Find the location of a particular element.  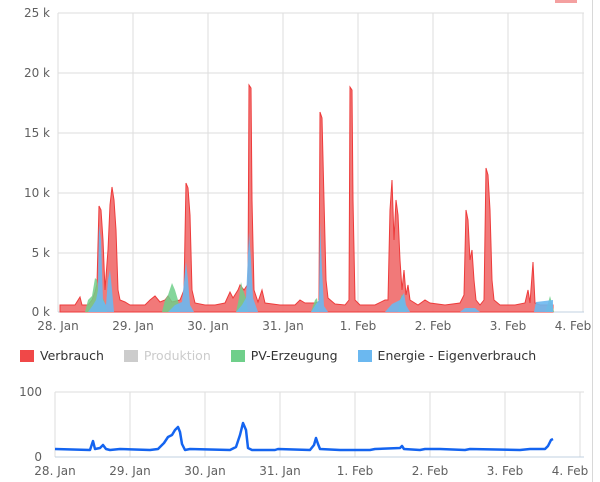

navigator-line is located at coordinates (304, 436).